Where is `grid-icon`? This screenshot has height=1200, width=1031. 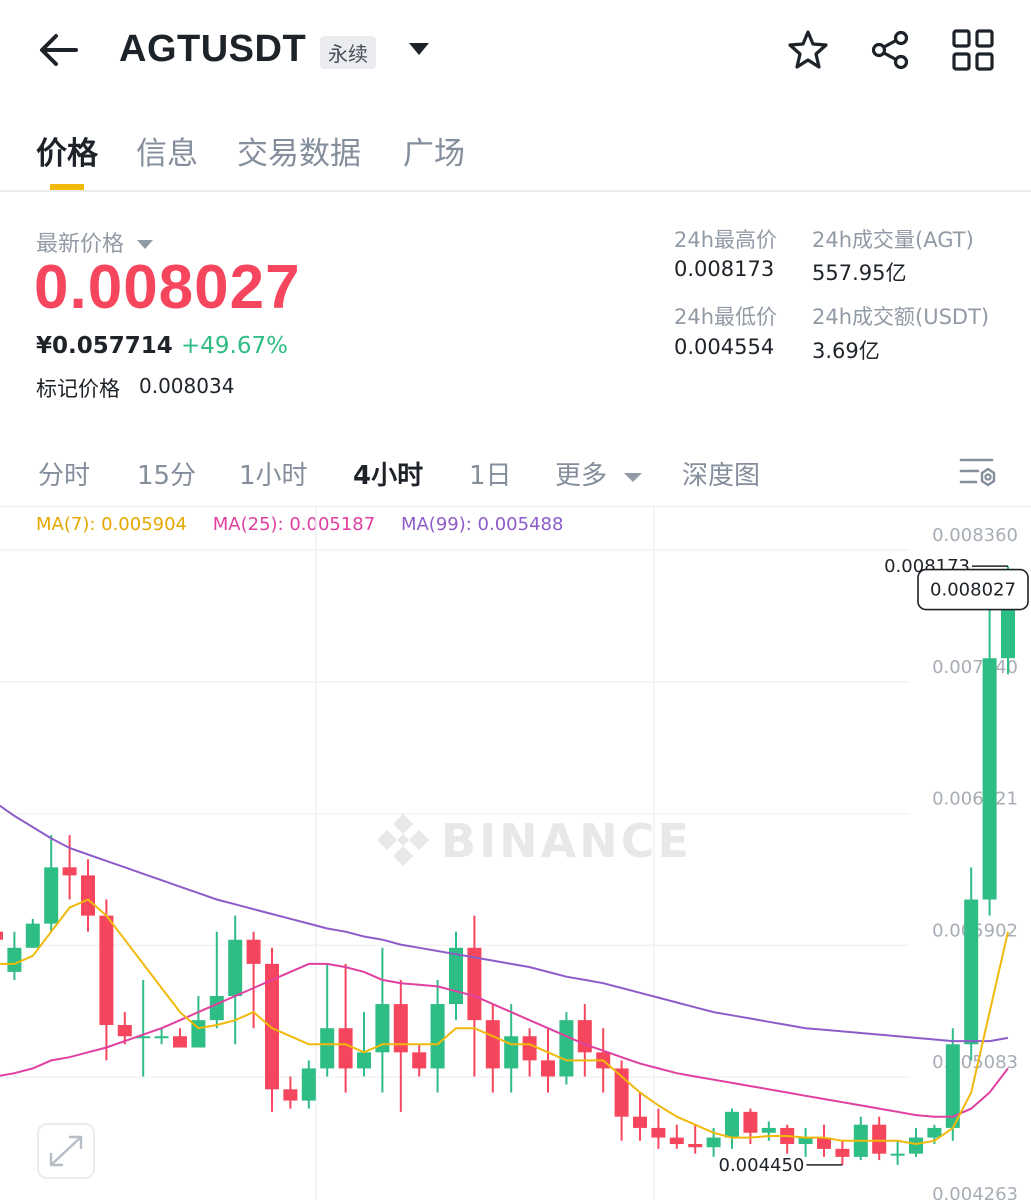 grid-icon is located at coordinates (973, 50).